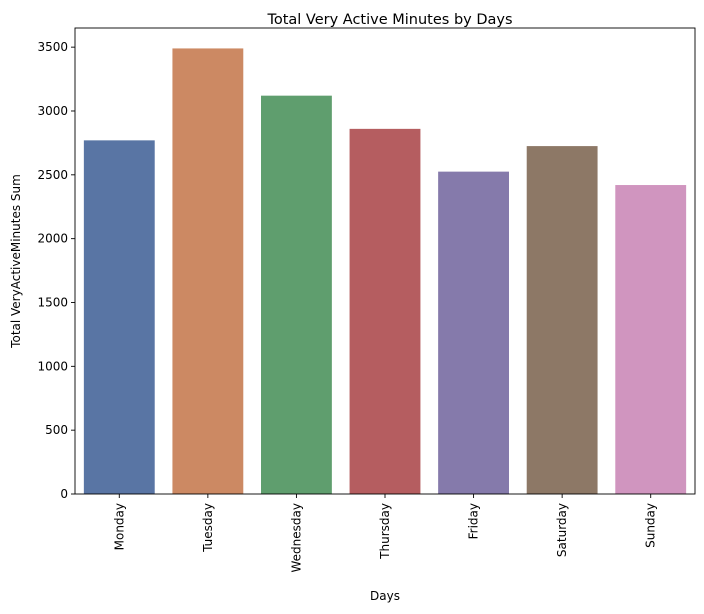 This screenshot has height=614, width=704. What do you see at coordinates (296, 294) in the screenshot?
I see `bar-wednesday` at bounding box center [296, 294].